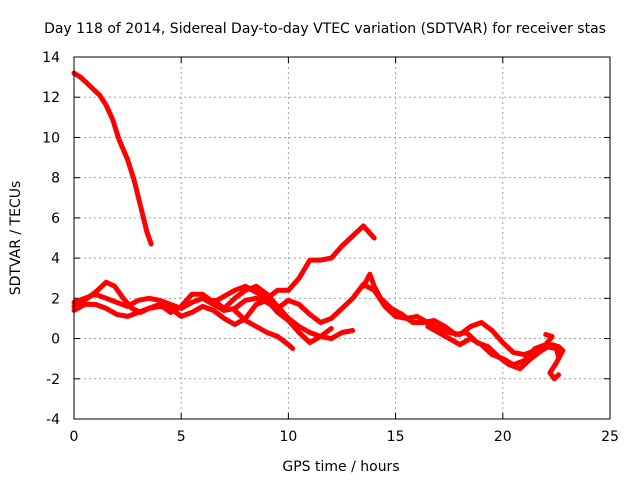  What do you see at coordinates (53, 380) in the screenshot?
I see `y-tick-label: -2` at bounding box center [53, 380].